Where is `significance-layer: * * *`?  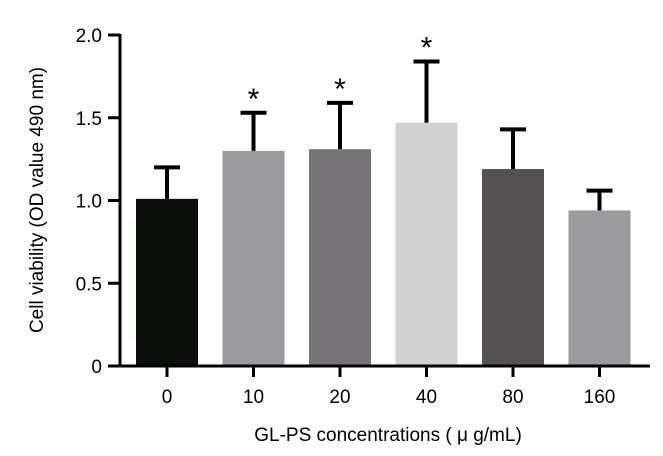
significance-layer: * * * is located at coordinates (340, 73).